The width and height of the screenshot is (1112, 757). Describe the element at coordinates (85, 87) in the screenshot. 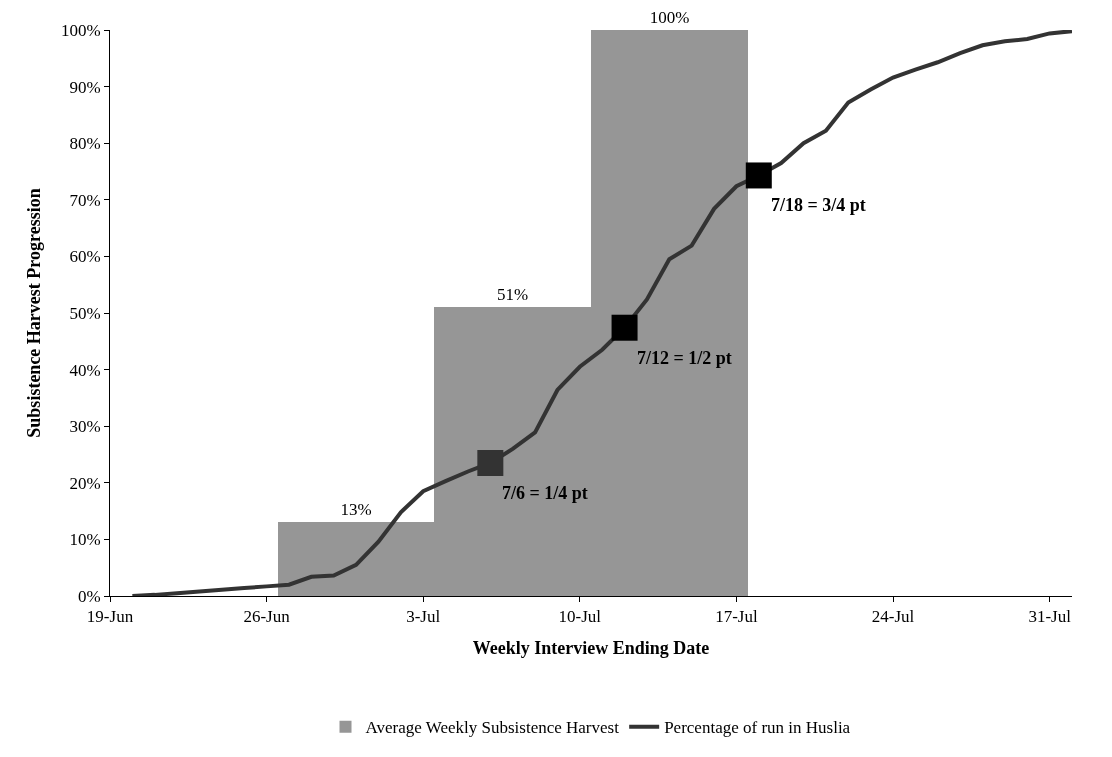

I see `y-tick-label: 90%` at that location.